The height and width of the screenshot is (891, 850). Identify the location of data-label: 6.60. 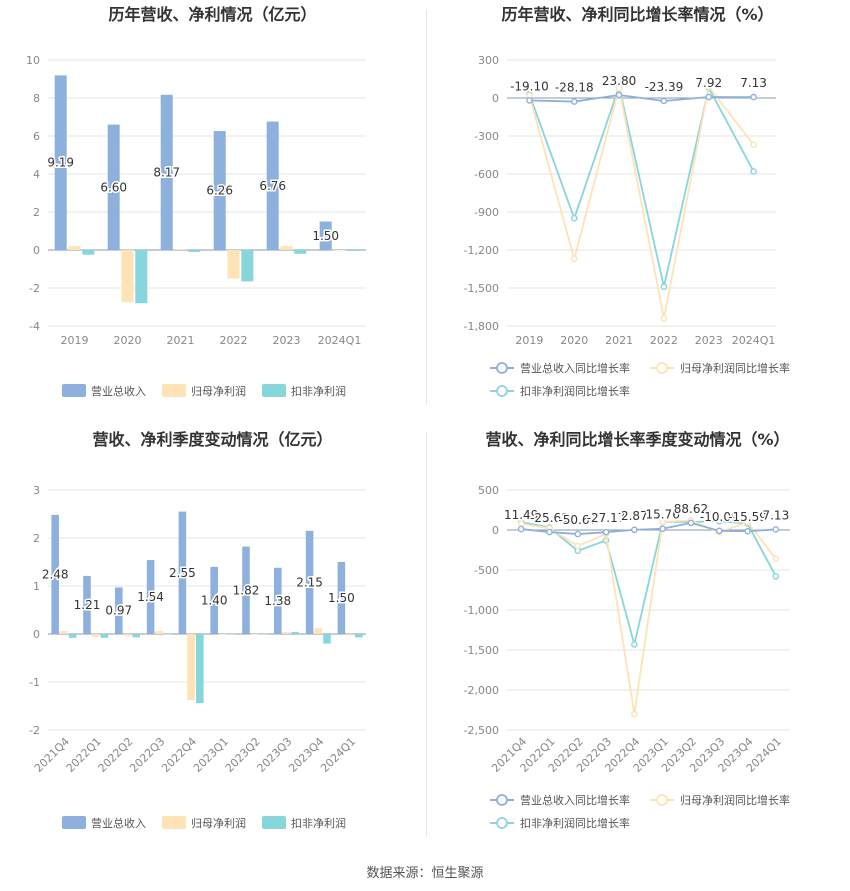
(113, 187).